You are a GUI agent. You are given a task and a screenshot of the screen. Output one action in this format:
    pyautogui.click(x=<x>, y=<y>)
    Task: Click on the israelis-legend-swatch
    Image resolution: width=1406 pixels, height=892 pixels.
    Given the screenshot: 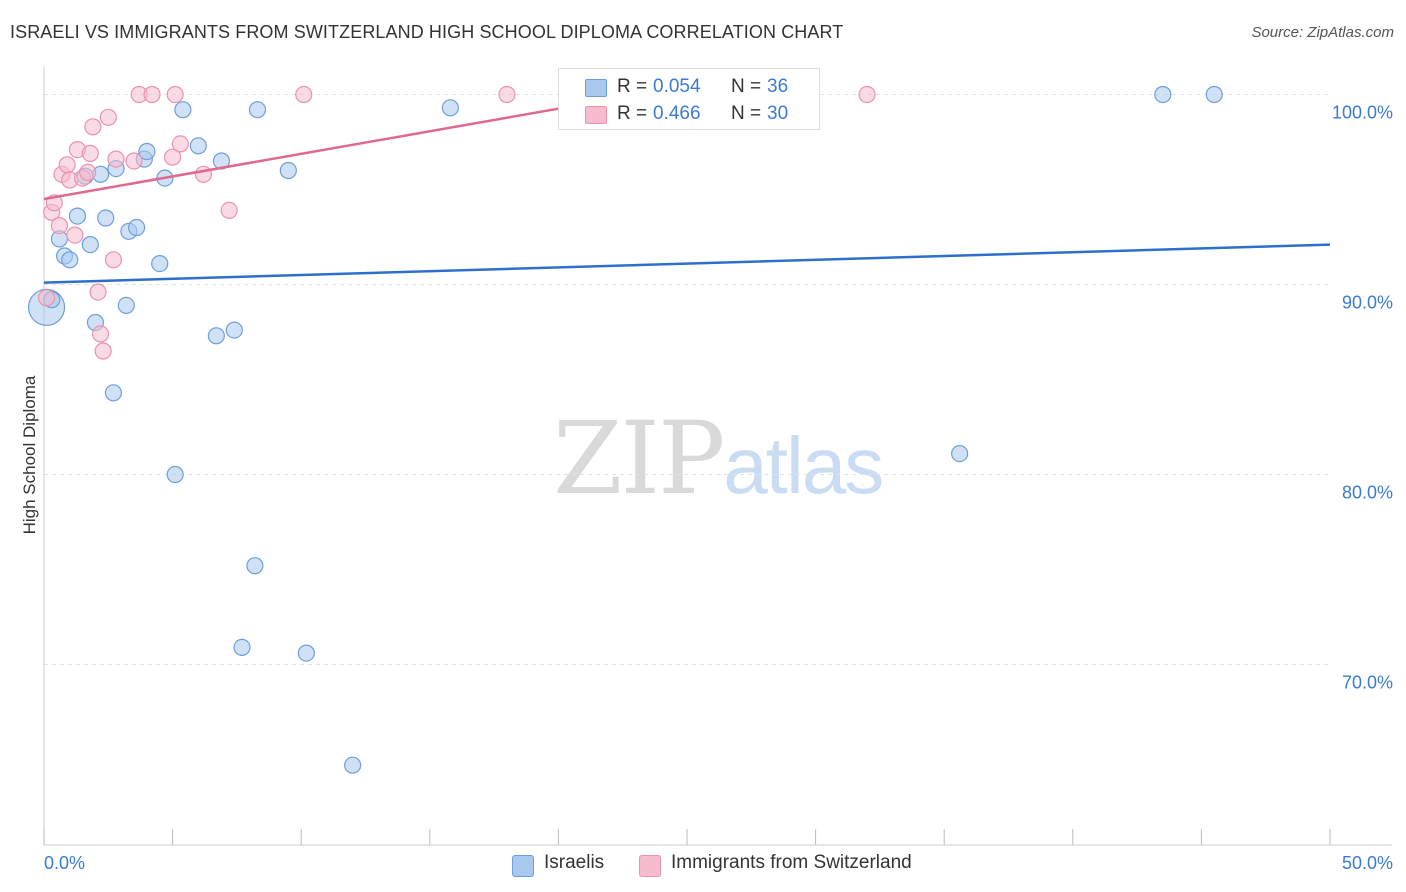 What is the action you would take?
    pyautogui.click(x=523, y=866)
    